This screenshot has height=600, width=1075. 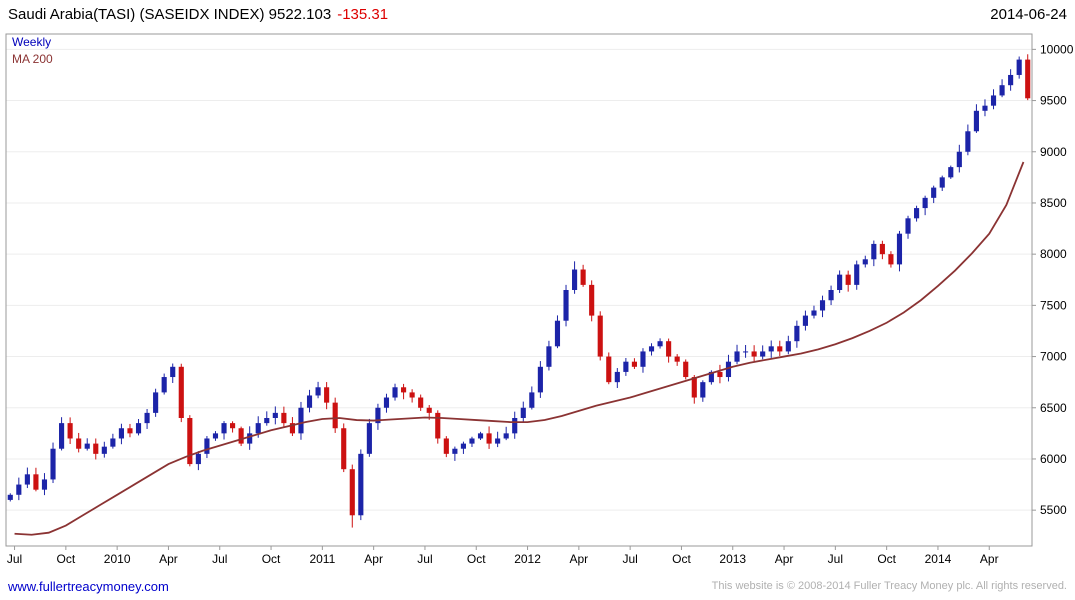 What do you see at coordinates (1053, 101) in the screenshot?
I see `svg-text: 9500` at bounding box center [1053, 101].